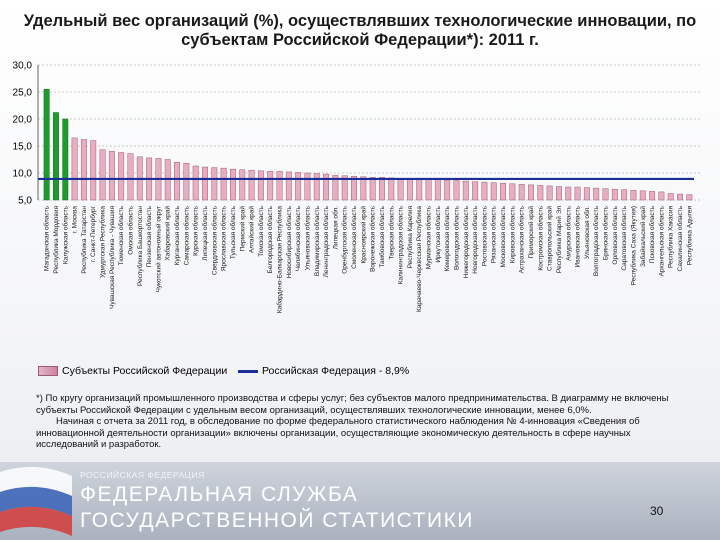  I want to click on x-category-label: Кемеровская область, so click(447, 238).